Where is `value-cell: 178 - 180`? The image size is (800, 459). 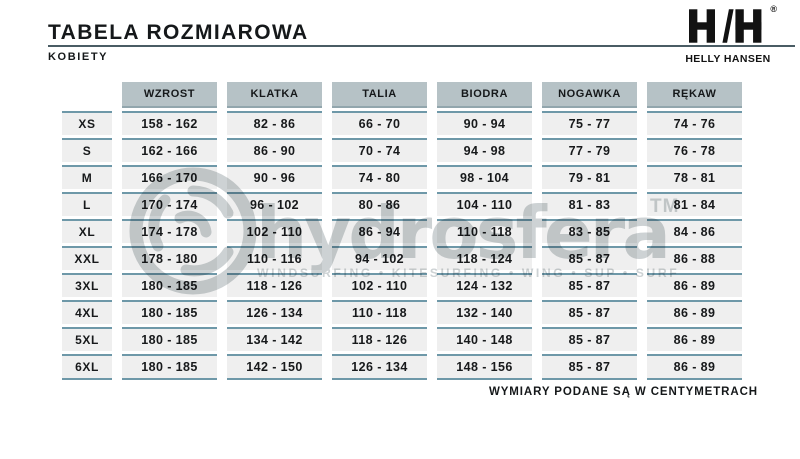
value-cell: 178 - 180 is located at coordinates (169, 258).